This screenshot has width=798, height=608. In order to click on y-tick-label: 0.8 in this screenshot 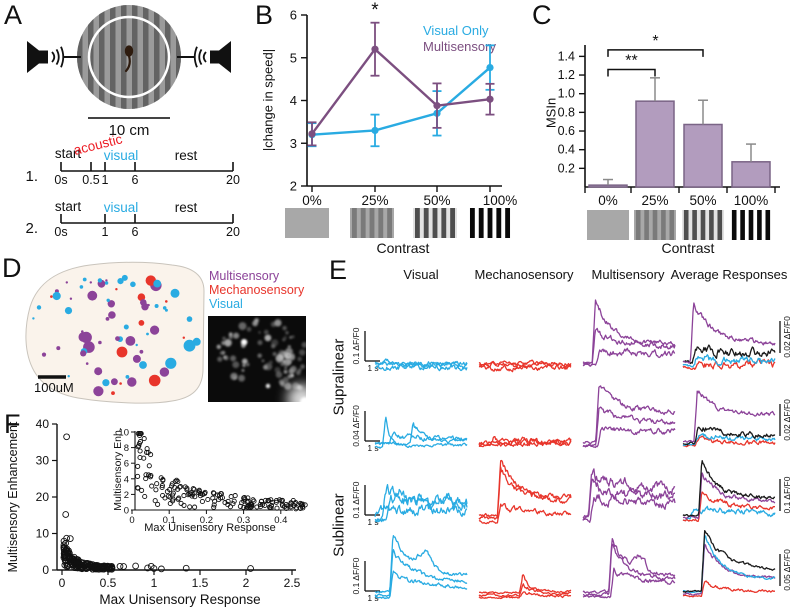, I will do `click(566, 112)`.